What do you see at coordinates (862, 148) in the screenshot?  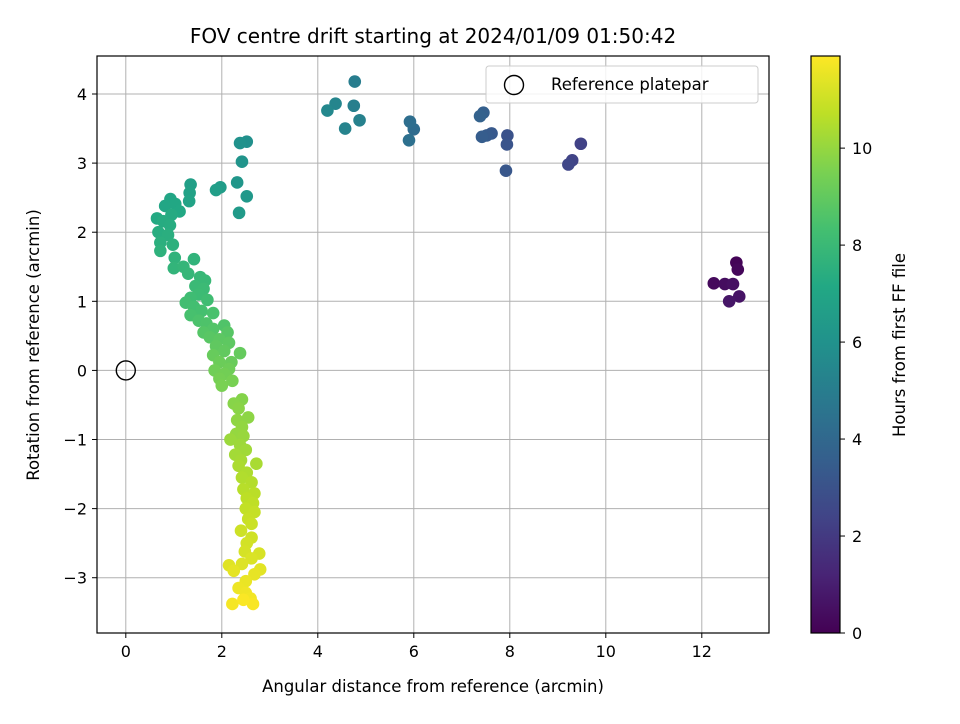 I see `colorbar-tick-label: 10` at bounding box center [862, 148].